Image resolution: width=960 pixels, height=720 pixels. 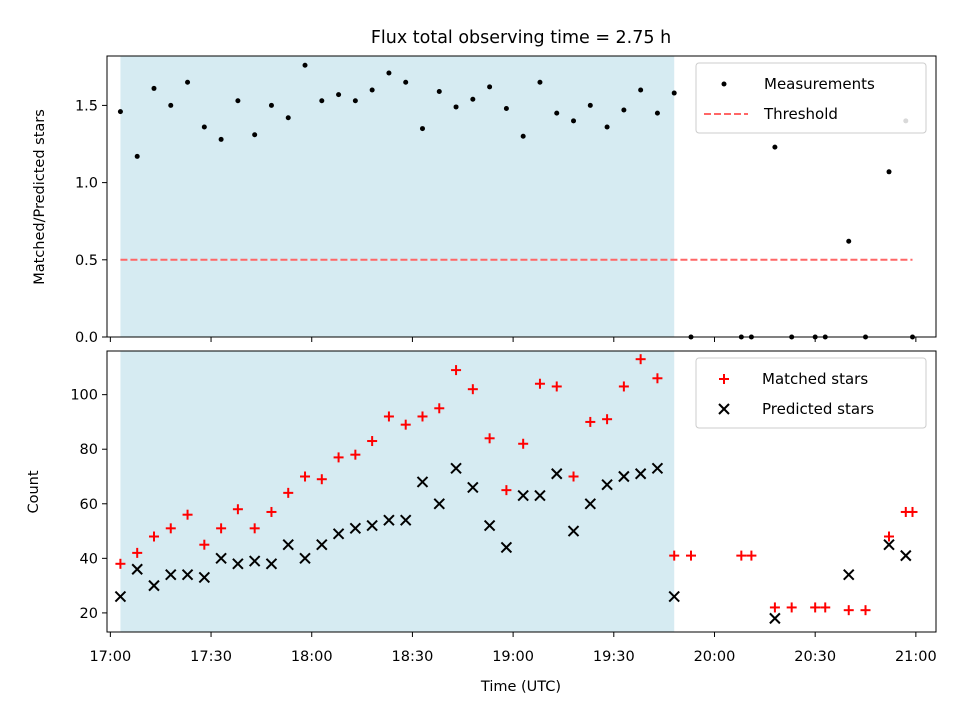 What do you see at coordinates (84, 396) in the screenshot?
I see `bottom-y-tick-label: 100` at bounding box center [84, 396].